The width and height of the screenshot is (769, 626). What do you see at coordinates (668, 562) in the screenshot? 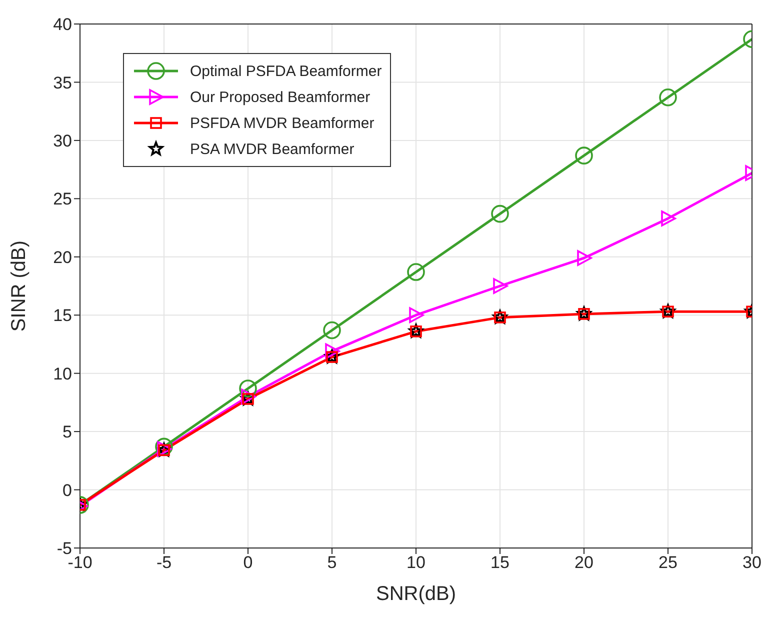
I see `x-tick-label: 25` at bounding box center [668, 562].